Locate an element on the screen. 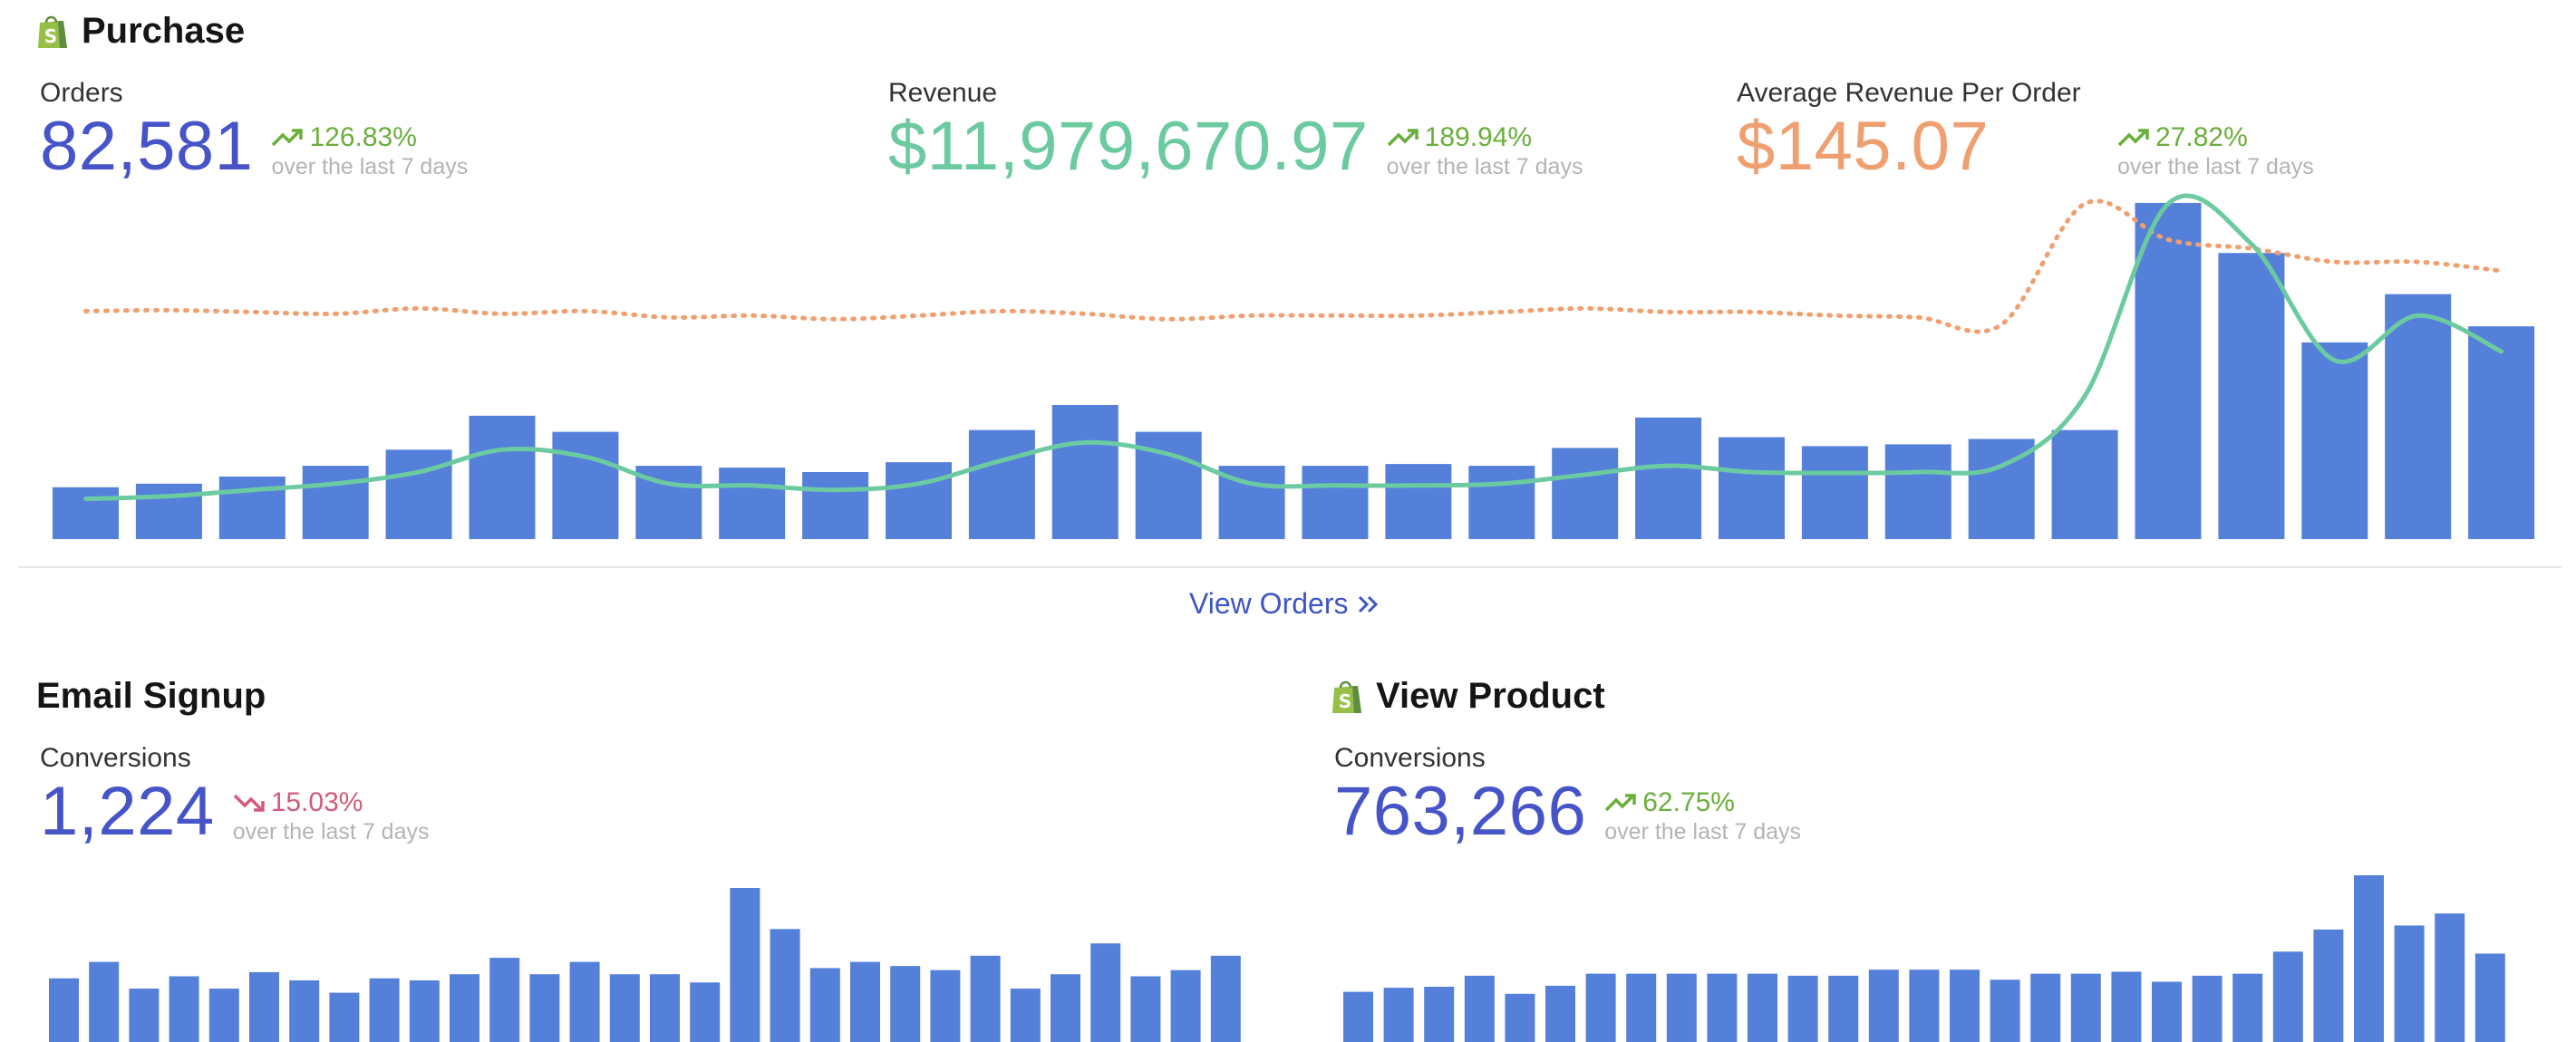 The width and height of the screenshot is (2576, 1042). aov-trend: 27.82% over the last 7 days is located at coordinates (2215, 151).